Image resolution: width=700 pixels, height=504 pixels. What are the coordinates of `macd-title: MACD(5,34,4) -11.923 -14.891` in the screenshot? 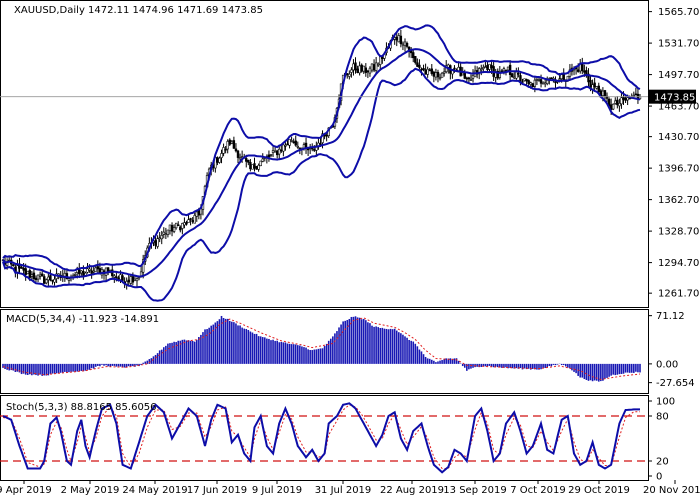 It's located at (82, 319).